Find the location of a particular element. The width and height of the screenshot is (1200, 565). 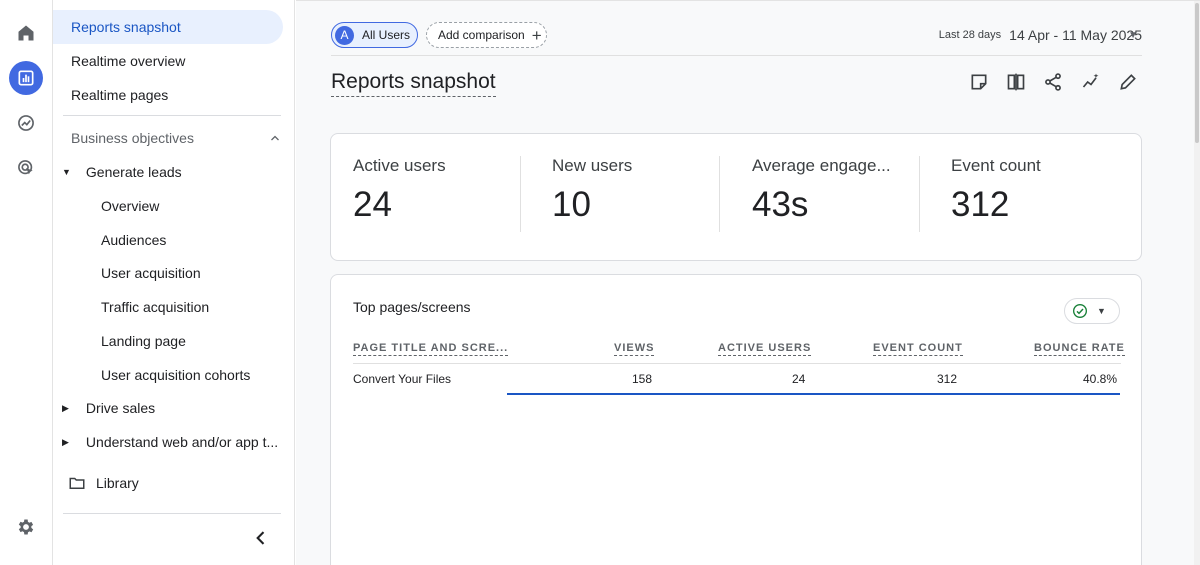

chevron-up-icon is located at coordinates (275, 138).